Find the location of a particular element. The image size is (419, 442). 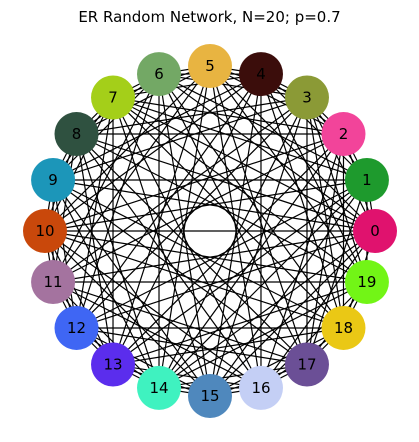

node-12: 12 is located at coordinates (76, 327).